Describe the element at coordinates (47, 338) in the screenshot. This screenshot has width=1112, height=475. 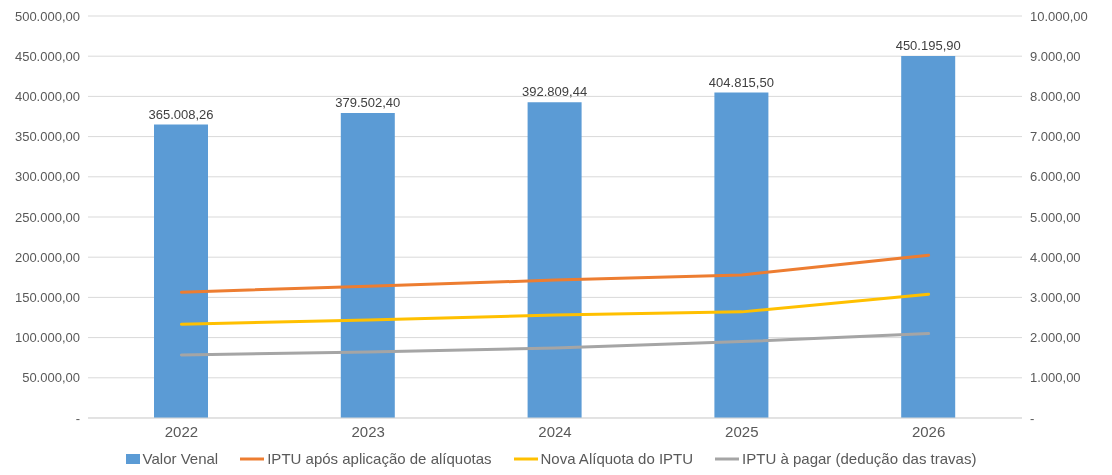
I see `y-tick-label: 100.000,00` at that location.